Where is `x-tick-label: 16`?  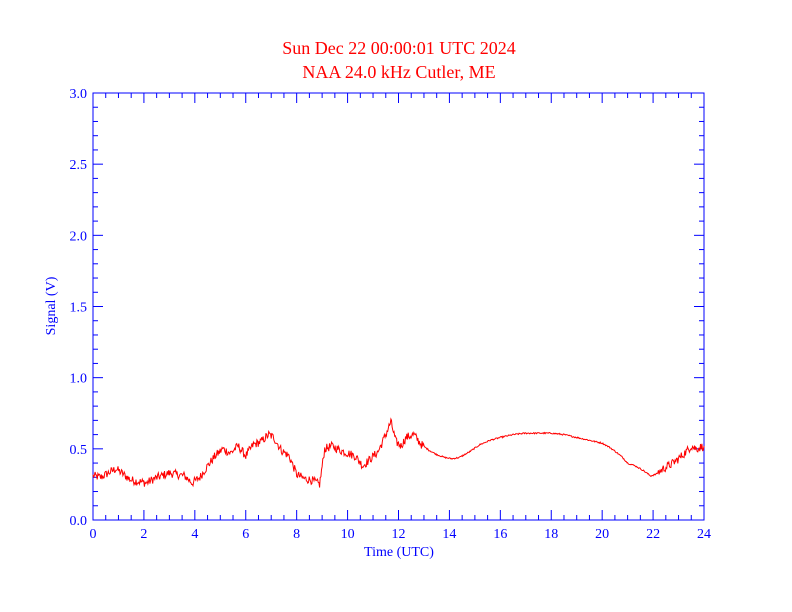 x-tick-label: 16 is located at coordinates (500, 534).